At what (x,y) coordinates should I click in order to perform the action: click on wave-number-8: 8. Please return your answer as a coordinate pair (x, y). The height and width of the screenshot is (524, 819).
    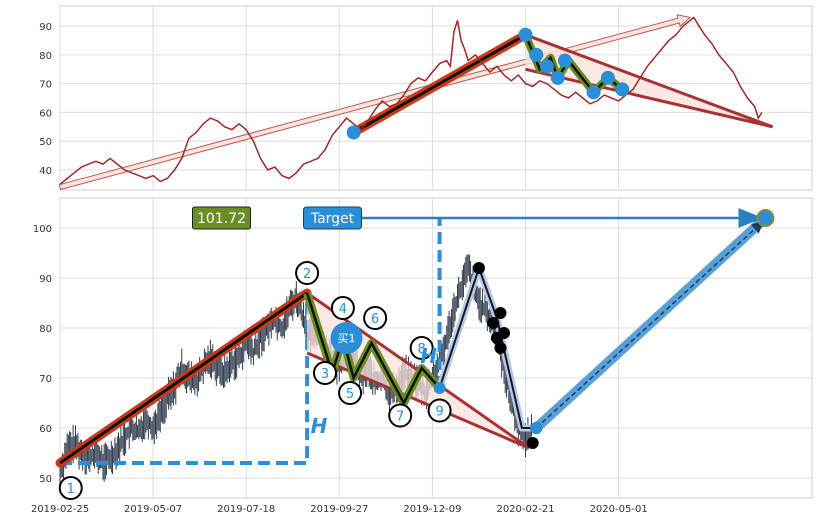
    Looking at the image, I should click on (422, 349).